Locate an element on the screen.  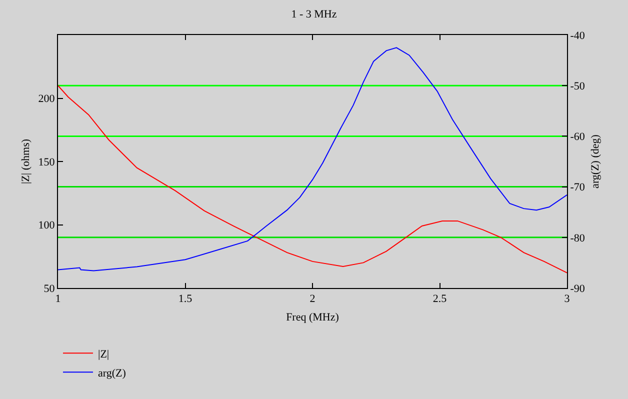
y-tick-label: 150 is located at coordinates (47, 162).